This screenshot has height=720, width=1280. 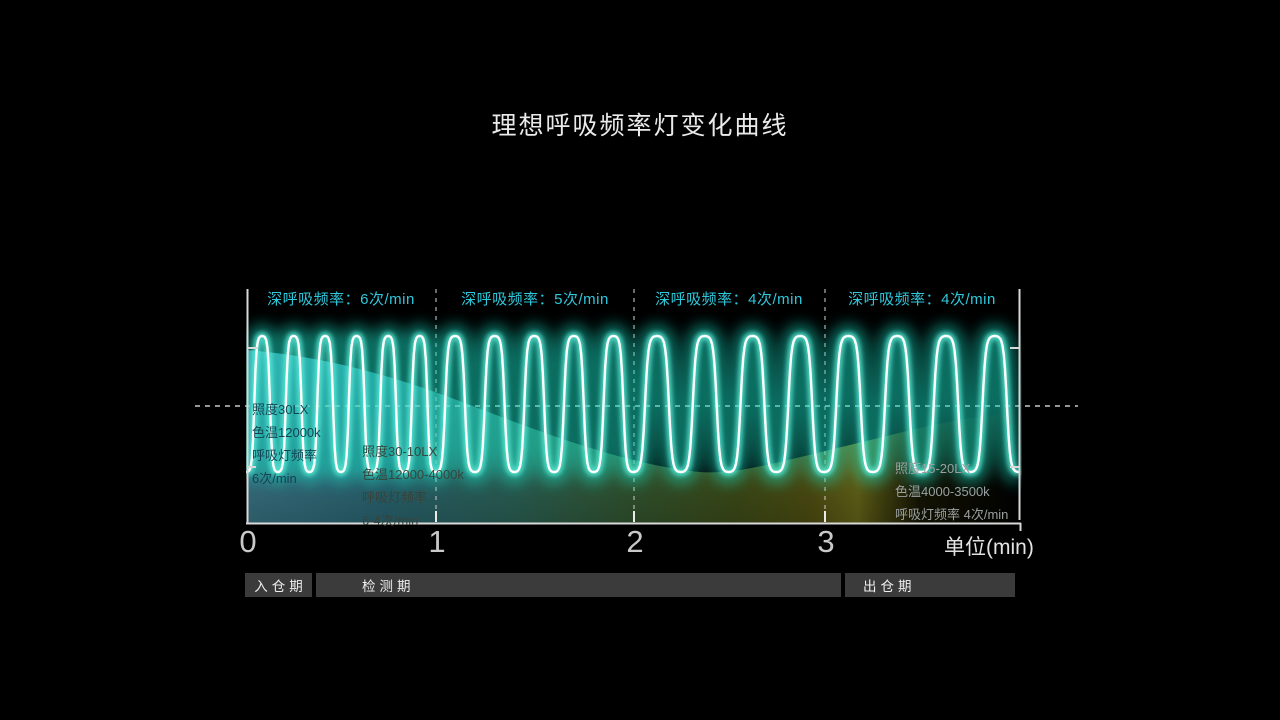 I want to click on annotation-transition-light: 照度30-10LX 色温12000-4000k 呼吸灯频率 6-4次/min, so click(x=413, y=486).